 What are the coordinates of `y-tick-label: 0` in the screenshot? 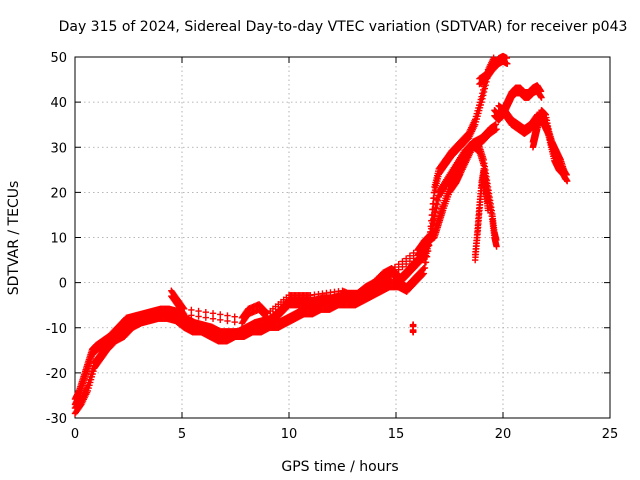 It's located at (63, 284).